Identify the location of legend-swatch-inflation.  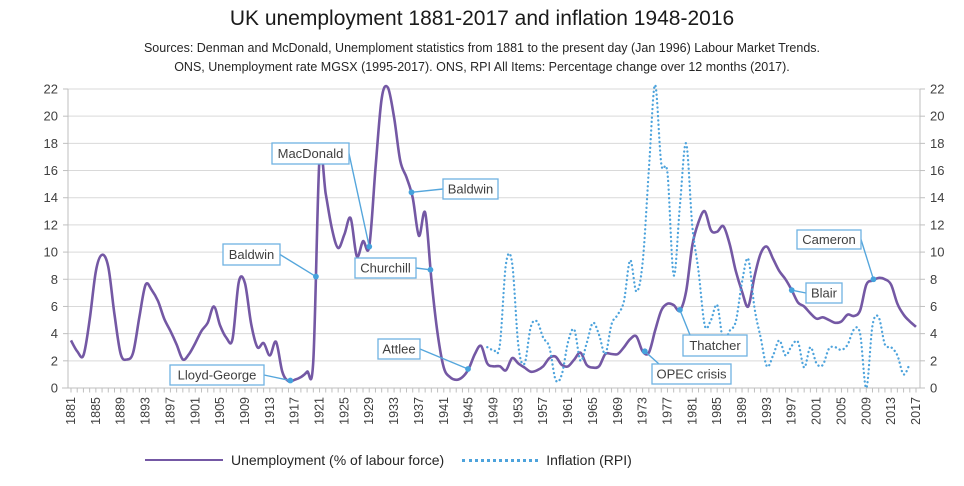
(500, 460).